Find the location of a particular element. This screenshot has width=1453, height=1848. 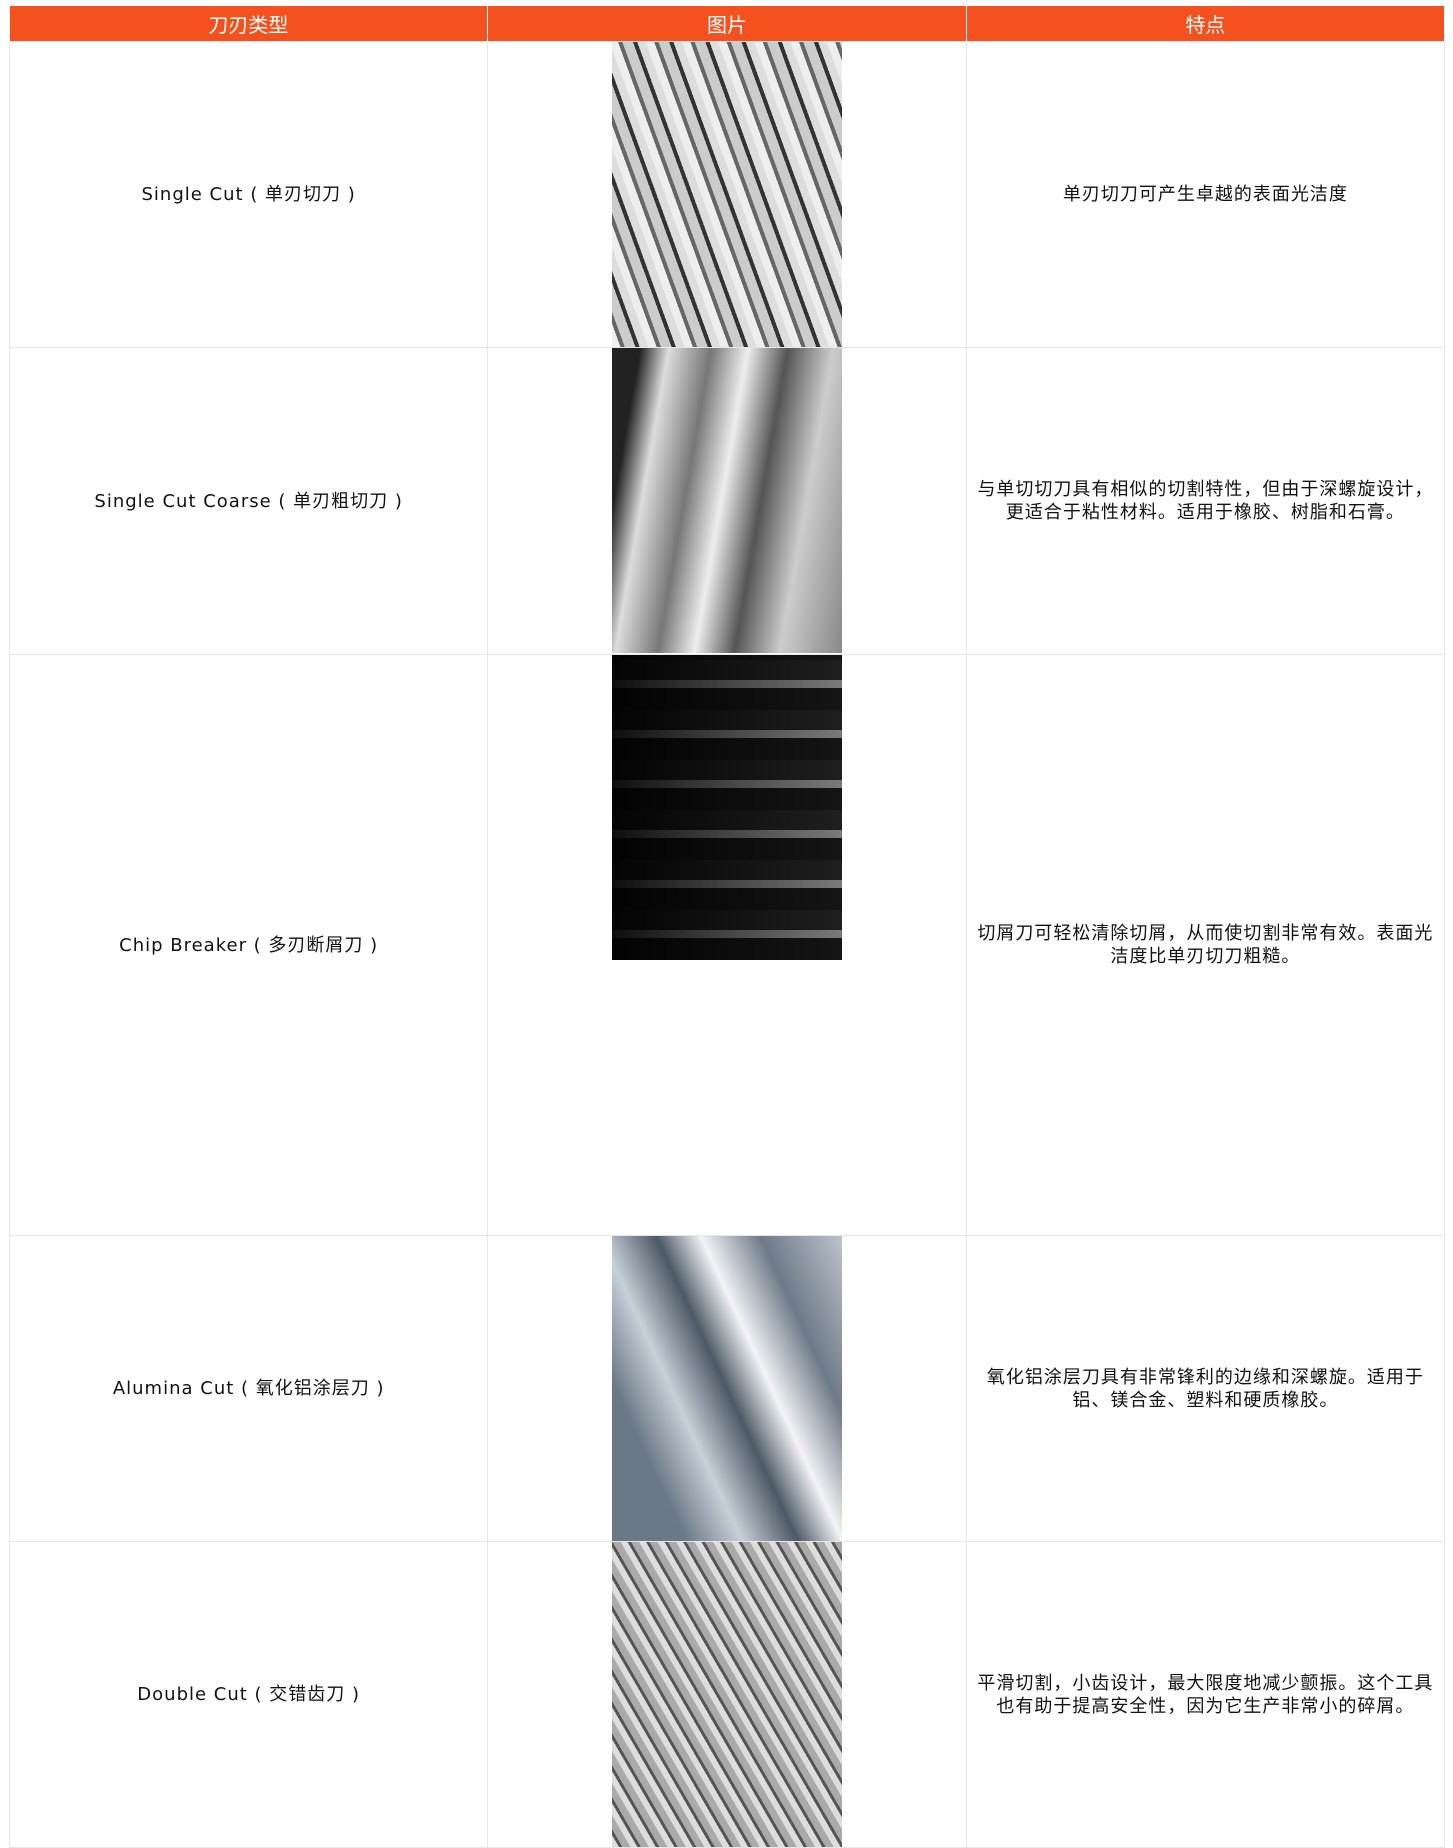

feature: 单刃切刀可产生卓越的表面光洁度 is located at coordinates (1205, 194).